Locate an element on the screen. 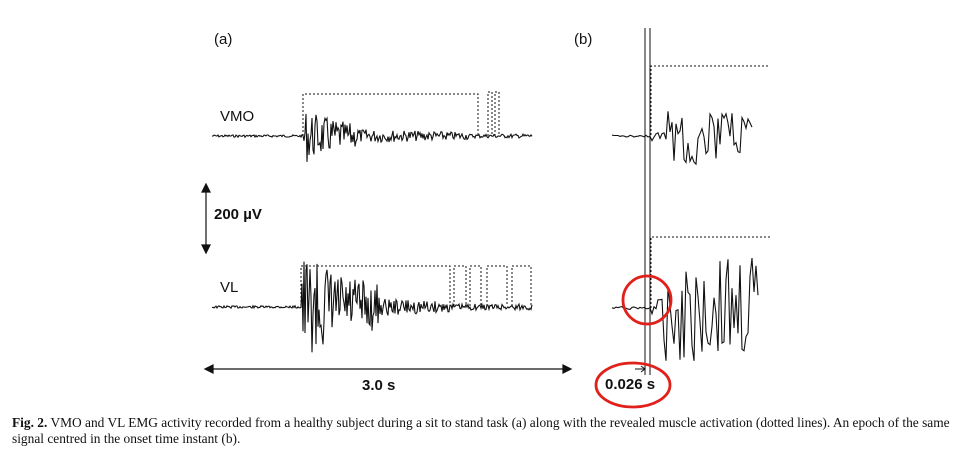 The height and width of the screenshot is (461, 974). panel-b-label: (b) is located at coordinates (583, 39).